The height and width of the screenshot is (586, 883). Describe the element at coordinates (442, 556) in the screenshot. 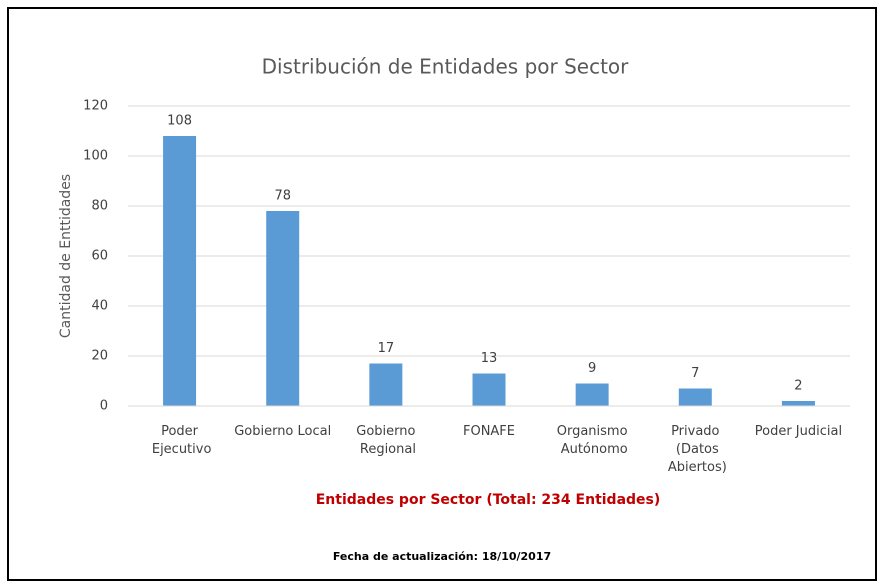

I see `footnote: Fecha de actualización: 18/10/2017` at that location.